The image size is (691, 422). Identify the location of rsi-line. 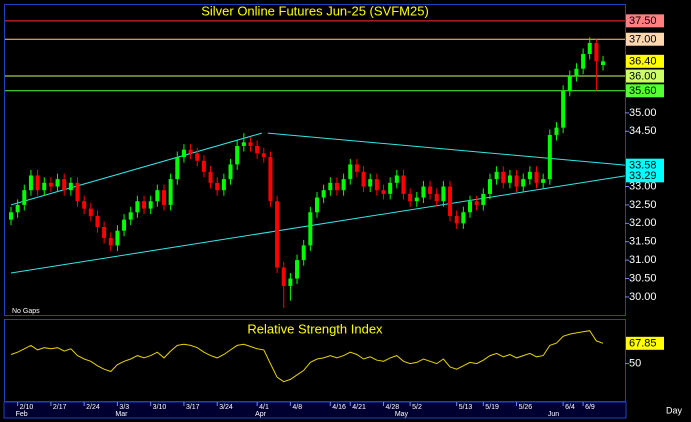
(307, 356).